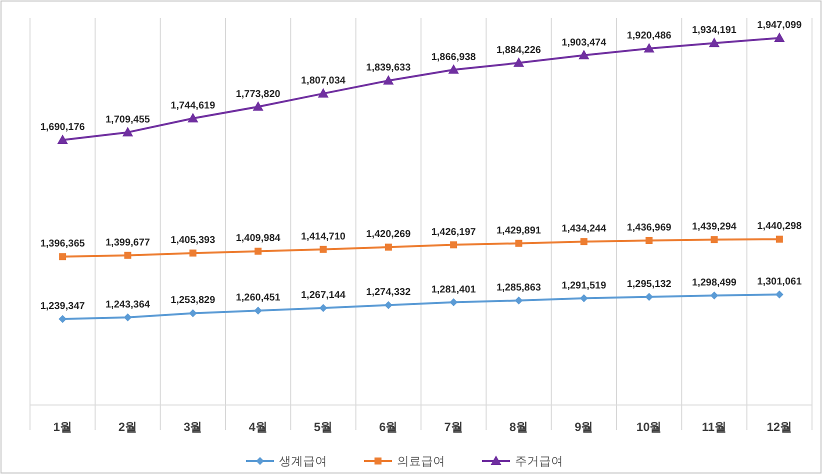  What do you see at coordinates (539, 461) in the screenshot?
I see `legend-label: 주거급여` at bounding box center [539, 461].